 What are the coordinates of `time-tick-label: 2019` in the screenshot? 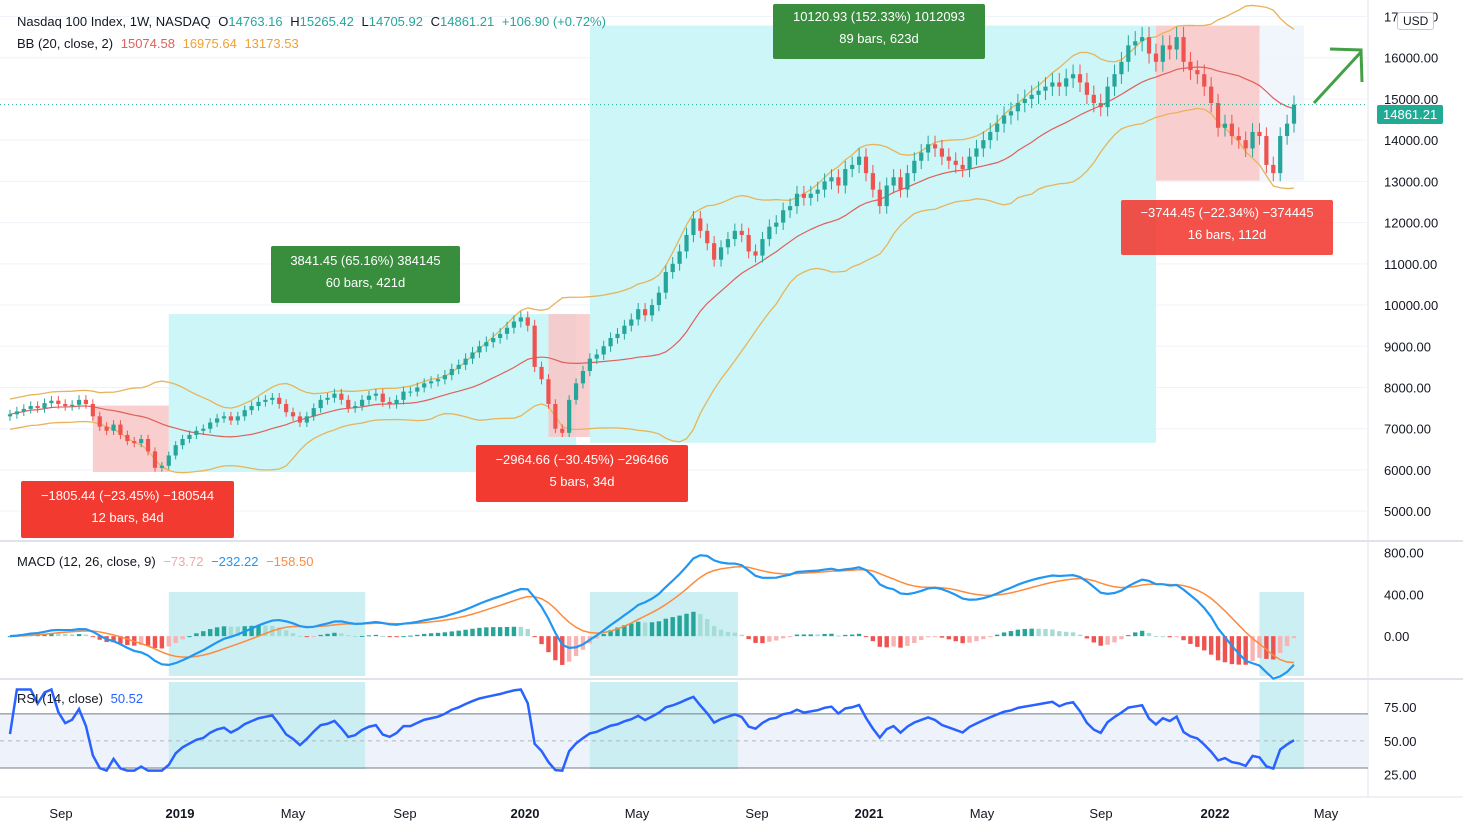 It's located at (180, 813).